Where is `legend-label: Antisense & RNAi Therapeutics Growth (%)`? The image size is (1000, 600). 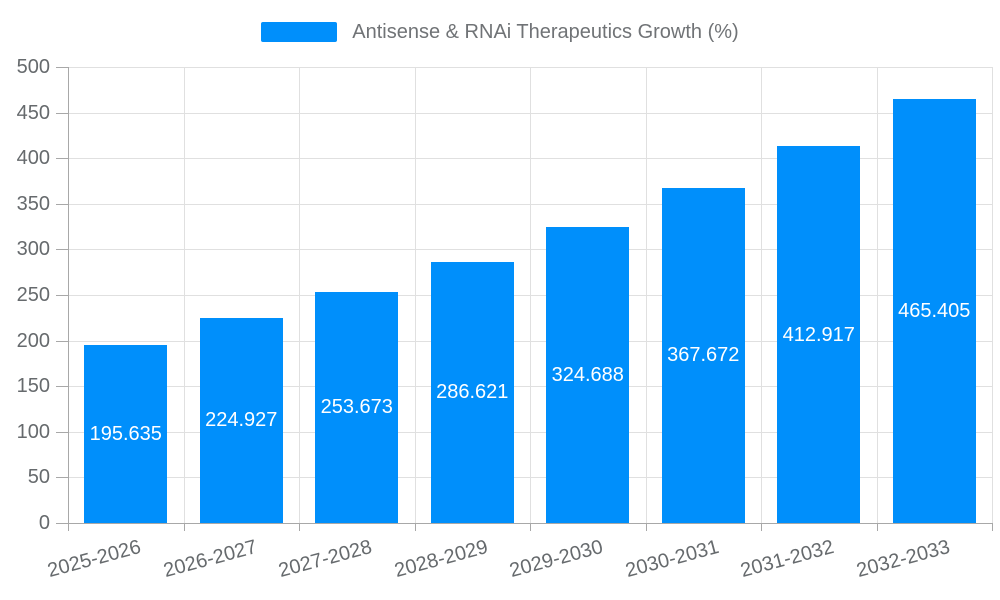
legend-label: Antisense & RNAi Therapeutics Growth (%) is located at coordinates (545, 31).